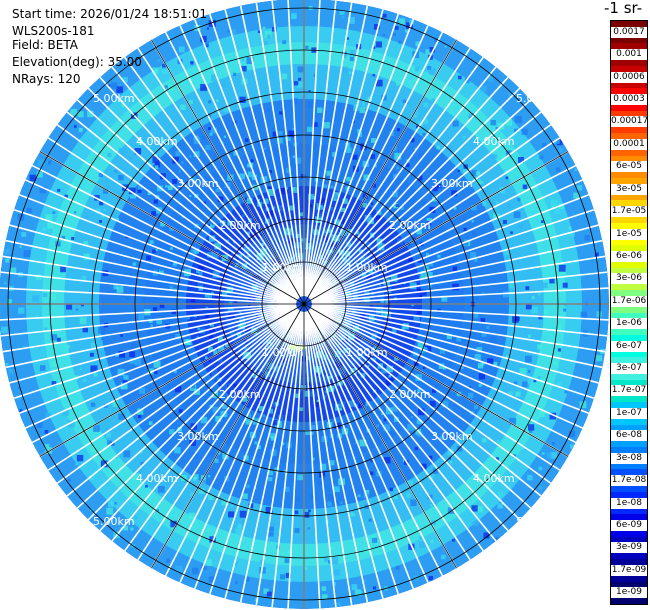  Describe the element at coordinates (77, 62) in the screenshot. I see `elevation-text: Elevation(deg): 35.00` at that location.